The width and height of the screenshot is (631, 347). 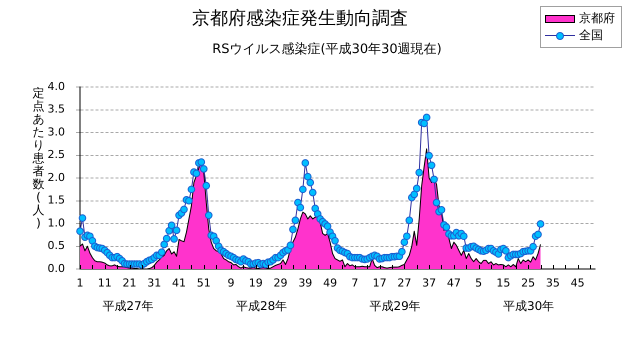 What do you see at coordinates (453, 283) in the screenshot?
I see `x-tick-label: 47` at bounding box center [453, 283].